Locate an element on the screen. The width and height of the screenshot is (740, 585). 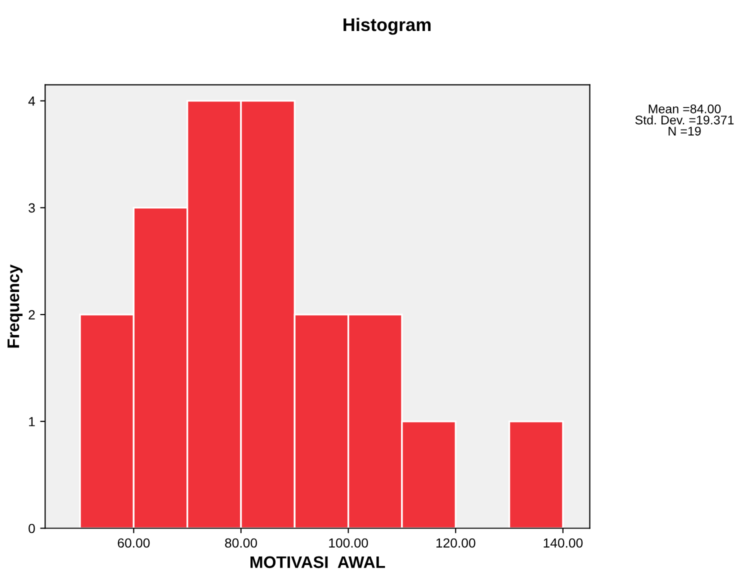
y-tick-label: 3 is located at coordinates (31, 208).